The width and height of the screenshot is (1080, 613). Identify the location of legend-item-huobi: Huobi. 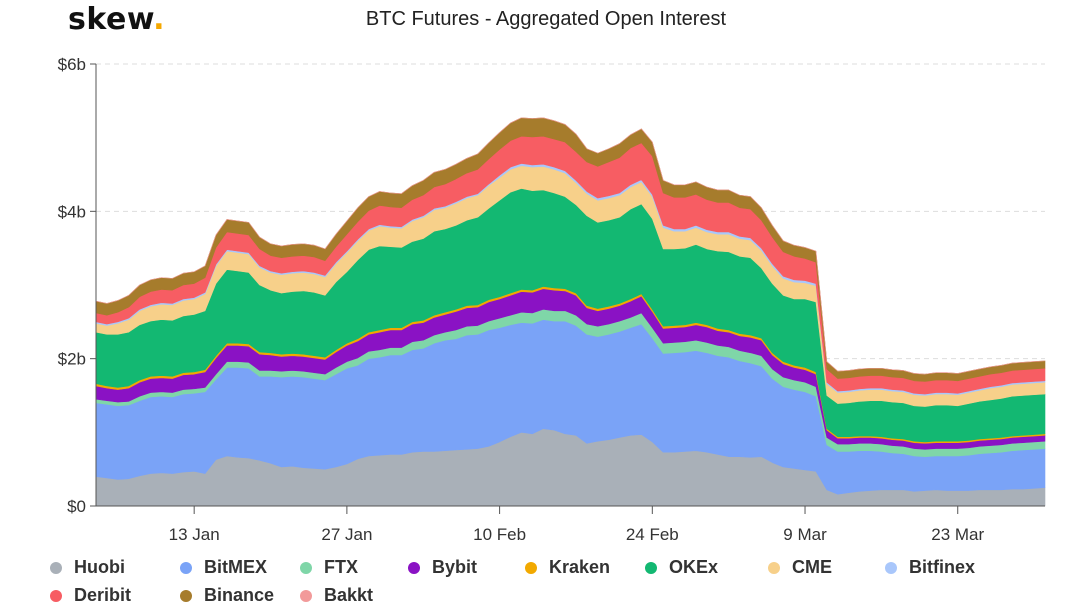
(87, 567).